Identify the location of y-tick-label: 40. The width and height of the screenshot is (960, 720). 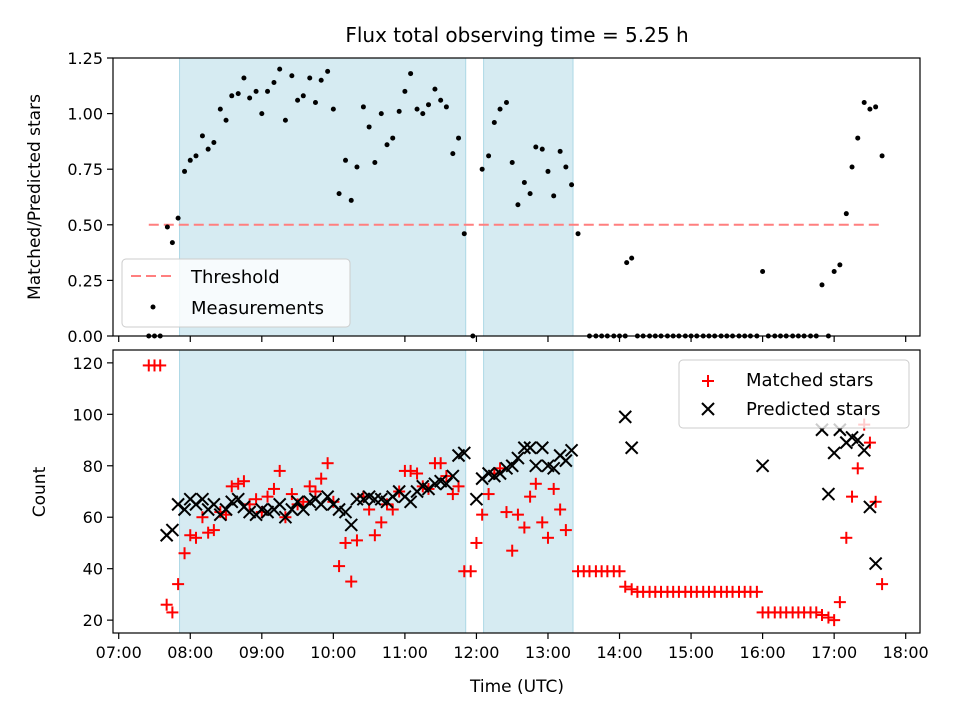
(93, 569).